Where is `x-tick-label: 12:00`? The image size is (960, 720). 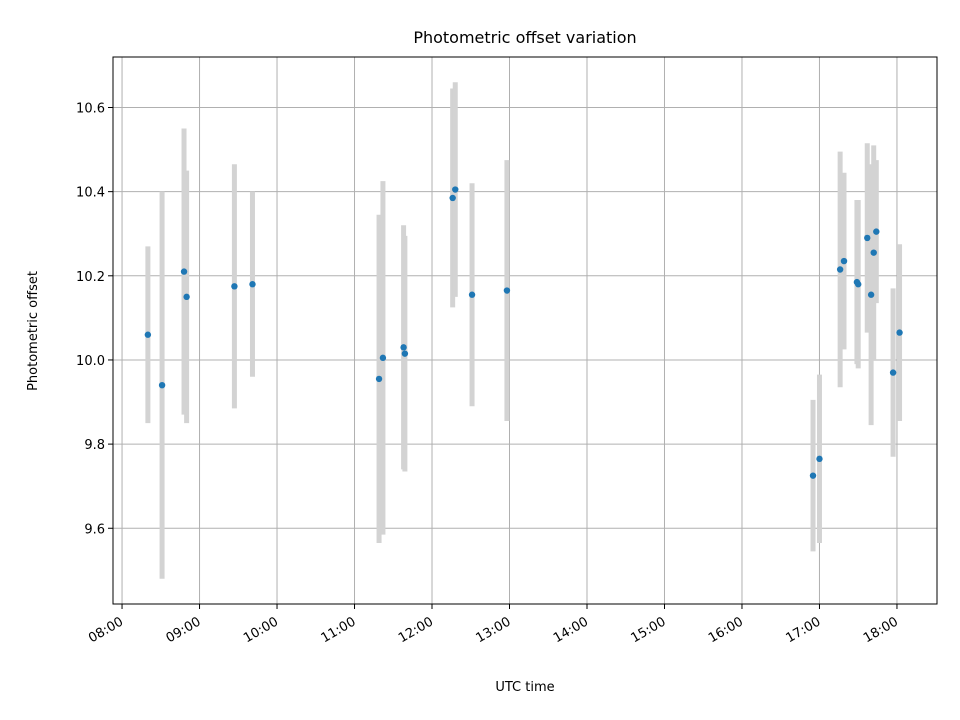 x-tick-label: 12:00 is located at coordinates (416, 630).